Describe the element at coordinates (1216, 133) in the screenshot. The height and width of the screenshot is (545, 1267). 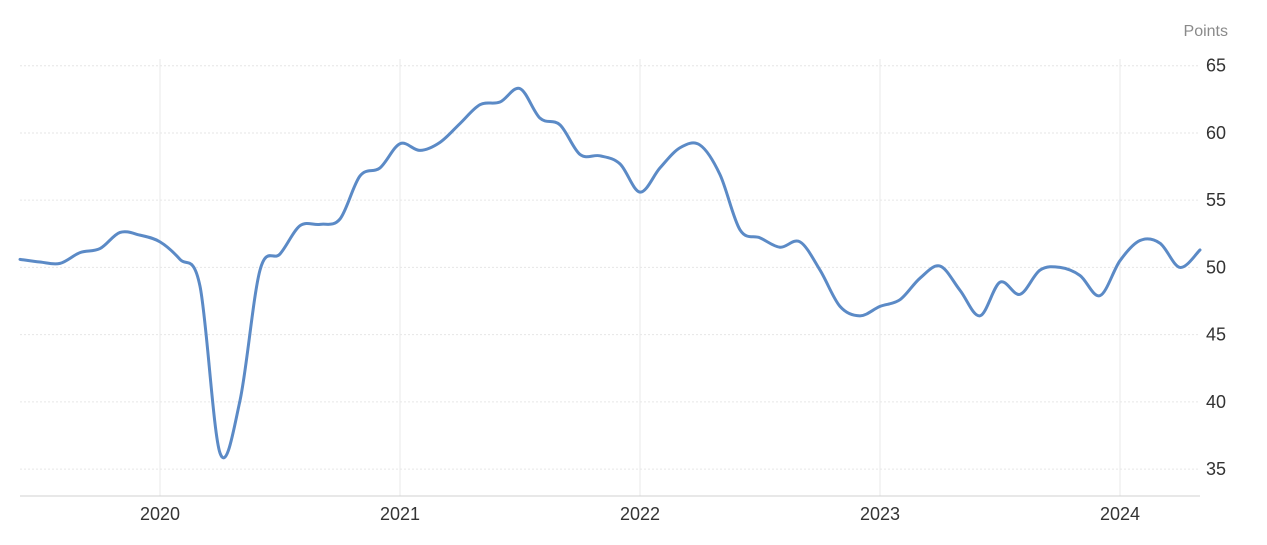
I see `y-tick-label: 60` at that location.